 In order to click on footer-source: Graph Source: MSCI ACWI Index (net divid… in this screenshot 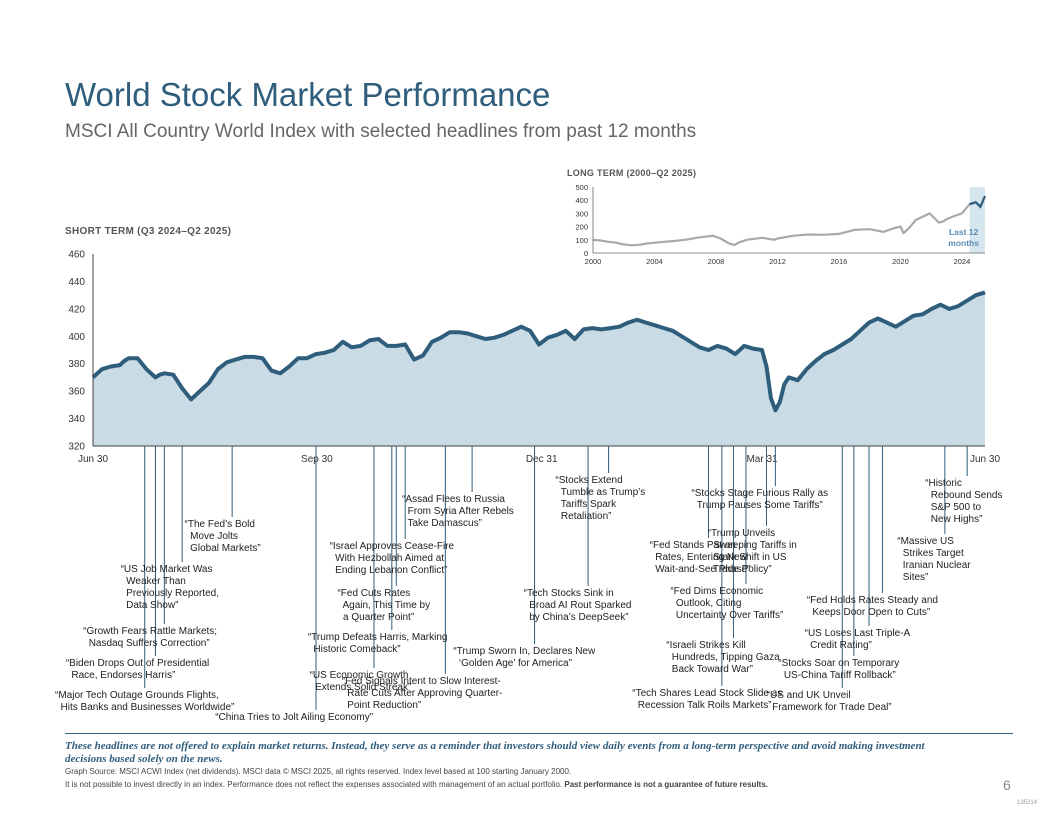, I will do `click(318, 771)`.